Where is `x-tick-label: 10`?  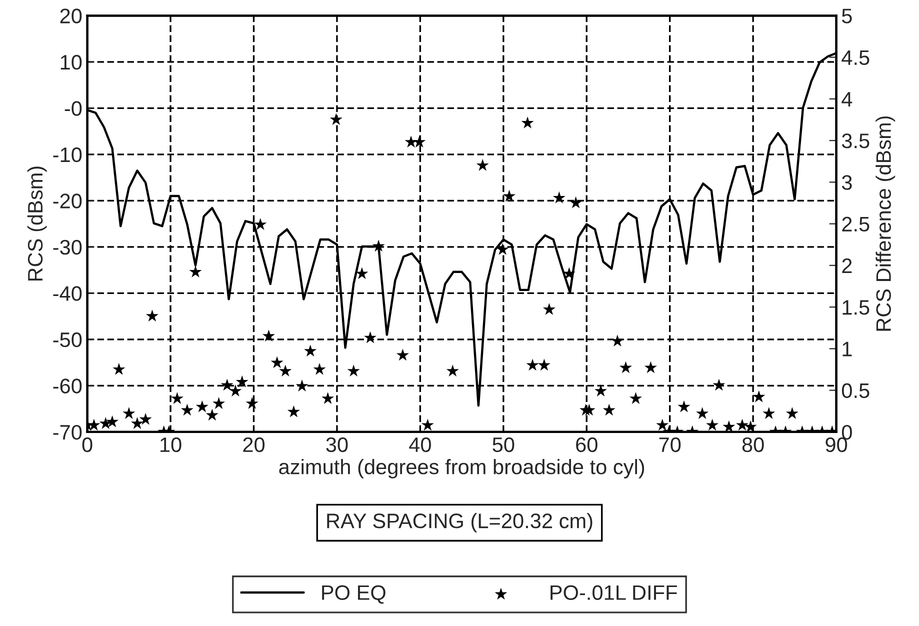
x-tick-label: 10 is located at coordinates (171, 444).